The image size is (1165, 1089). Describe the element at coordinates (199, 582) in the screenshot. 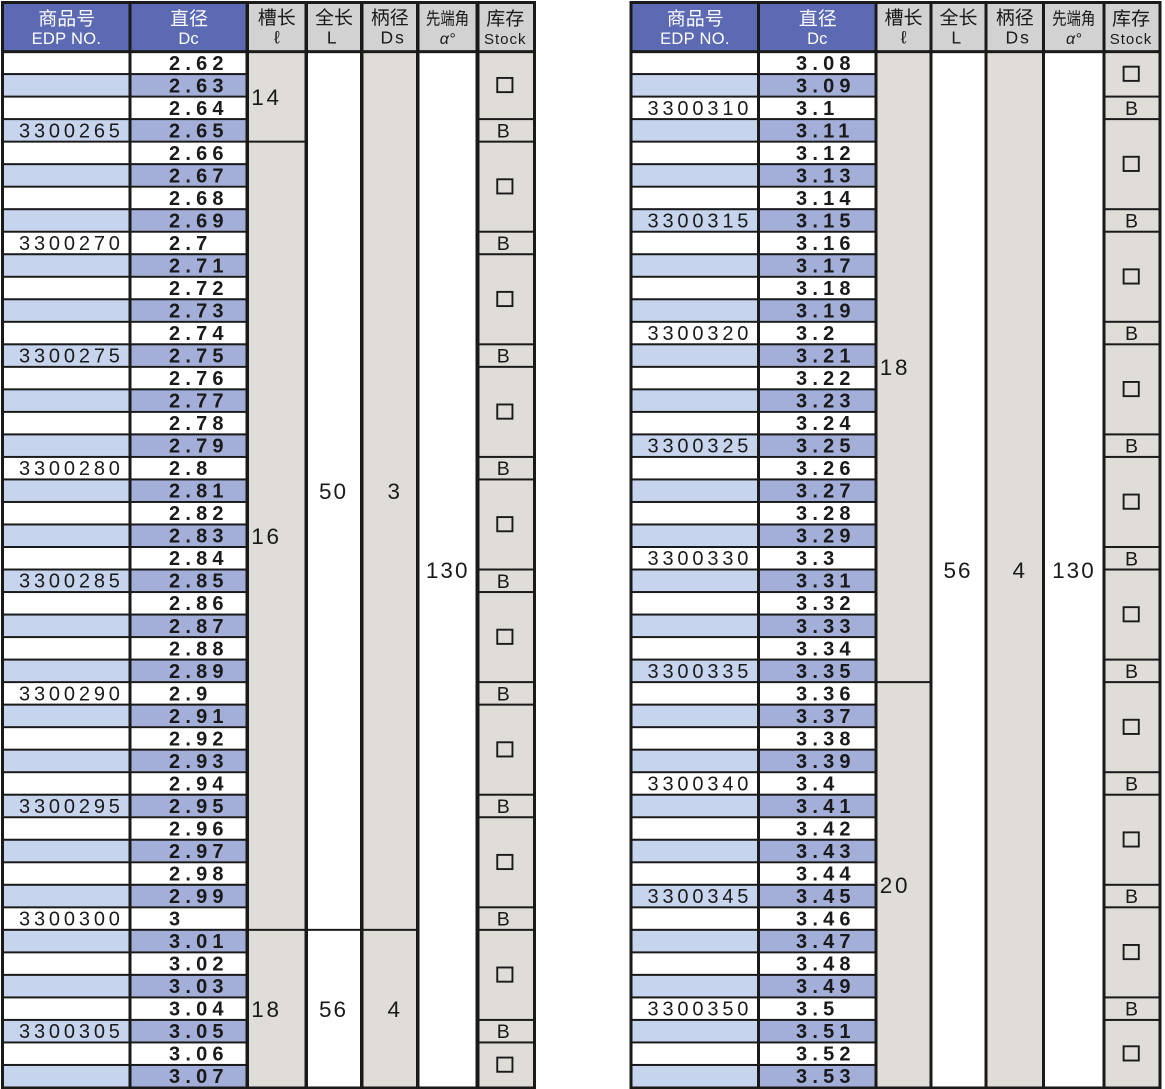

I see `svg-text: 2.85` at that location.